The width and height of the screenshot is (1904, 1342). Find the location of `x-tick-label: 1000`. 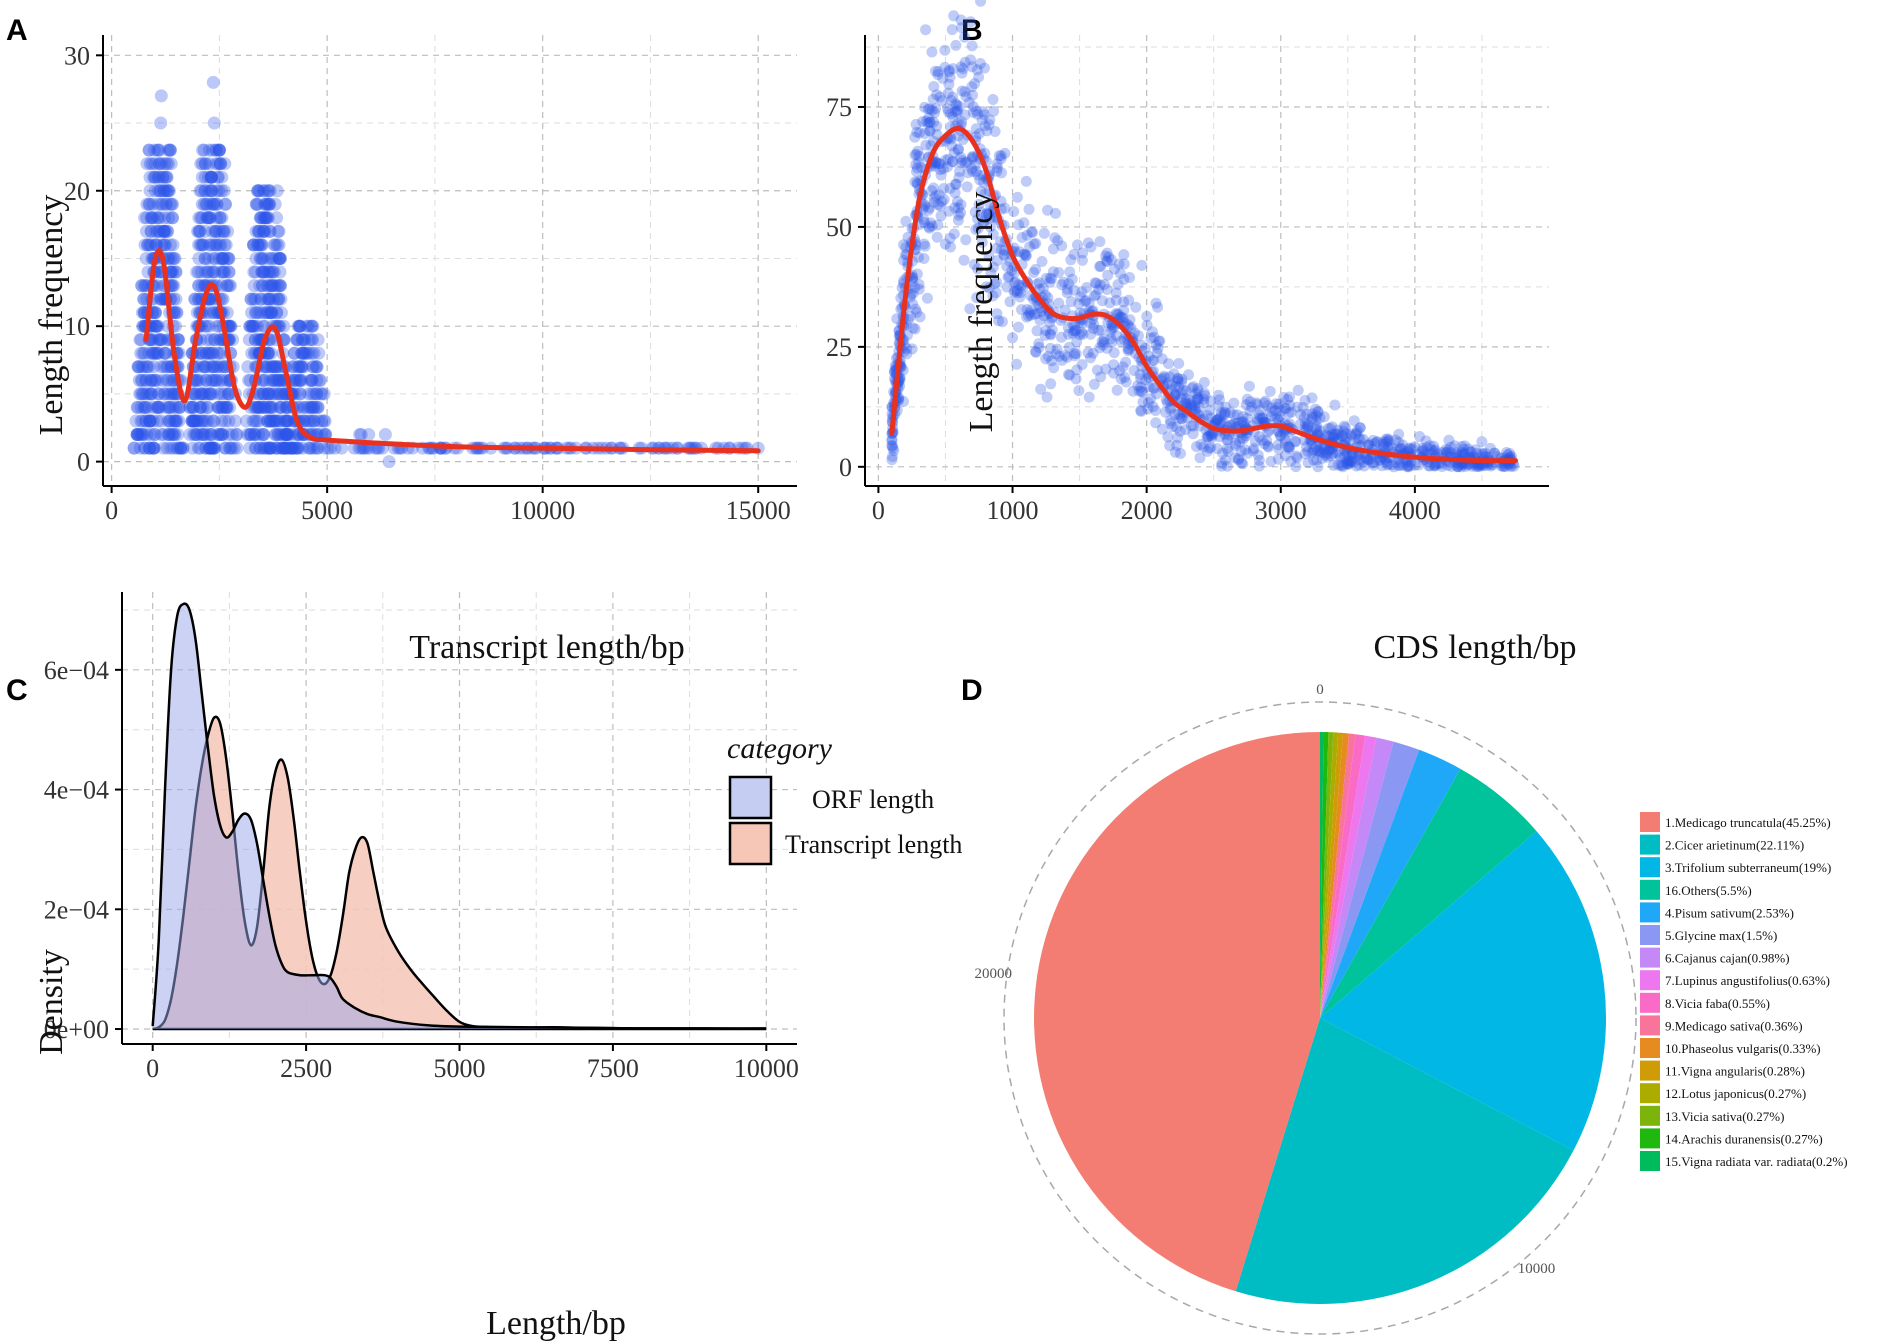

x-tick-label: 1000 is located at coordinates (1013, 510).